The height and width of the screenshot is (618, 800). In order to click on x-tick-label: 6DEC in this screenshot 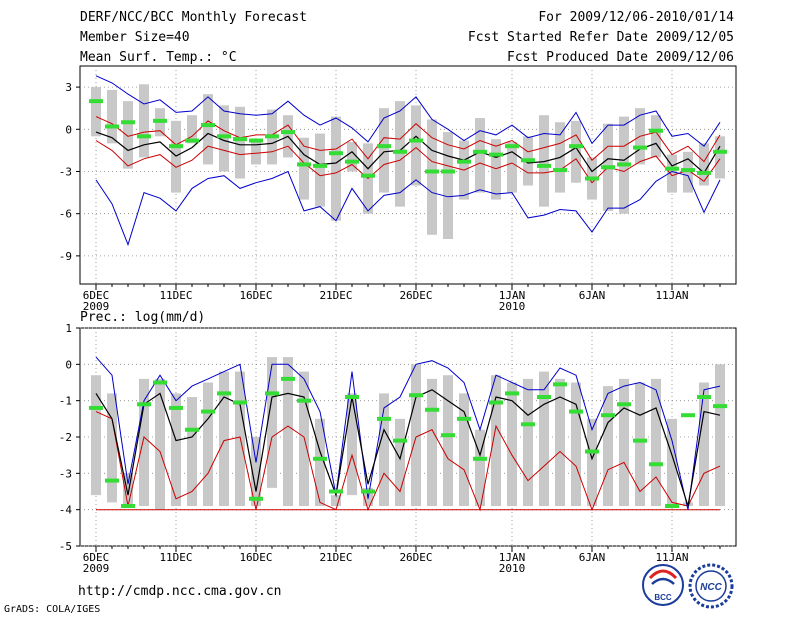, I will do `click(96, 295)`.